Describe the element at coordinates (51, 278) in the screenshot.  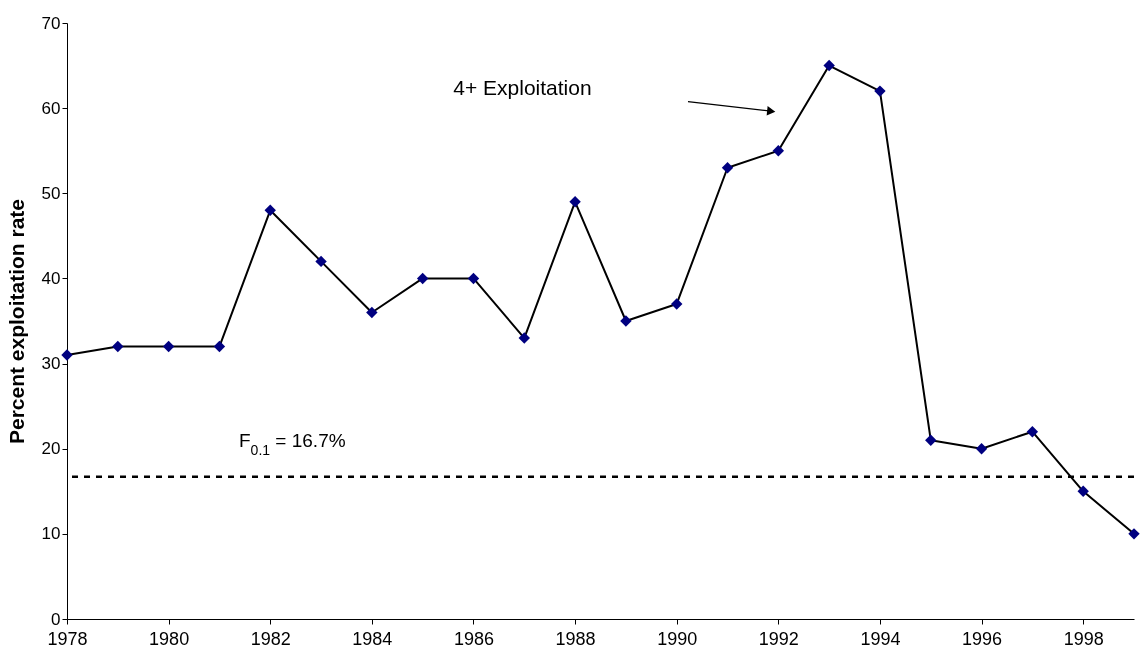
I see `y-tick-label: 40` at that location.